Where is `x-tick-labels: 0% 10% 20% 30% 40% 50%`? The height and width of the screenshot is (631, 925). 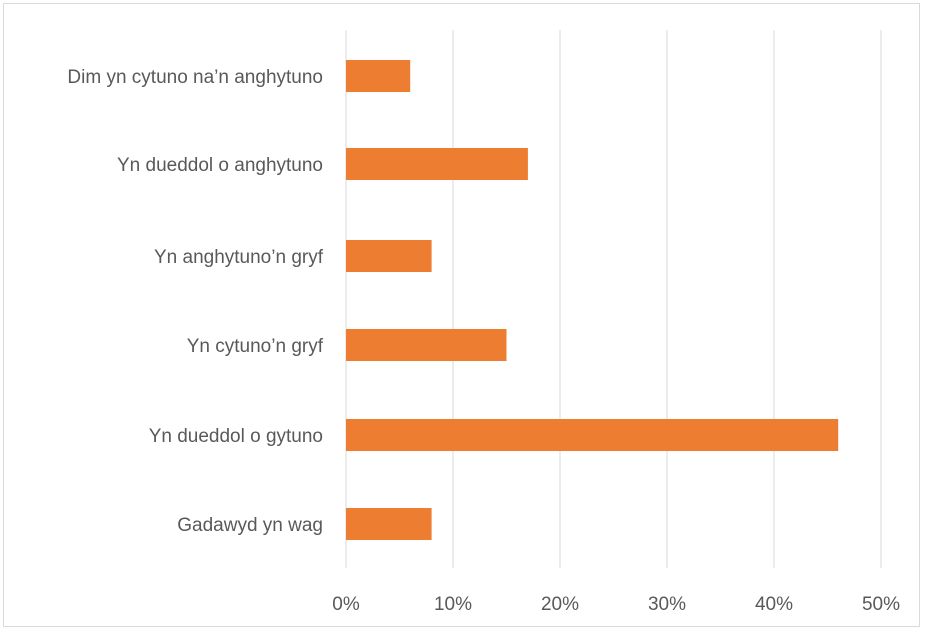 x-tick-labels: 0% 10% 20% 30% 40% 50% is located at coordinates (616, 604).